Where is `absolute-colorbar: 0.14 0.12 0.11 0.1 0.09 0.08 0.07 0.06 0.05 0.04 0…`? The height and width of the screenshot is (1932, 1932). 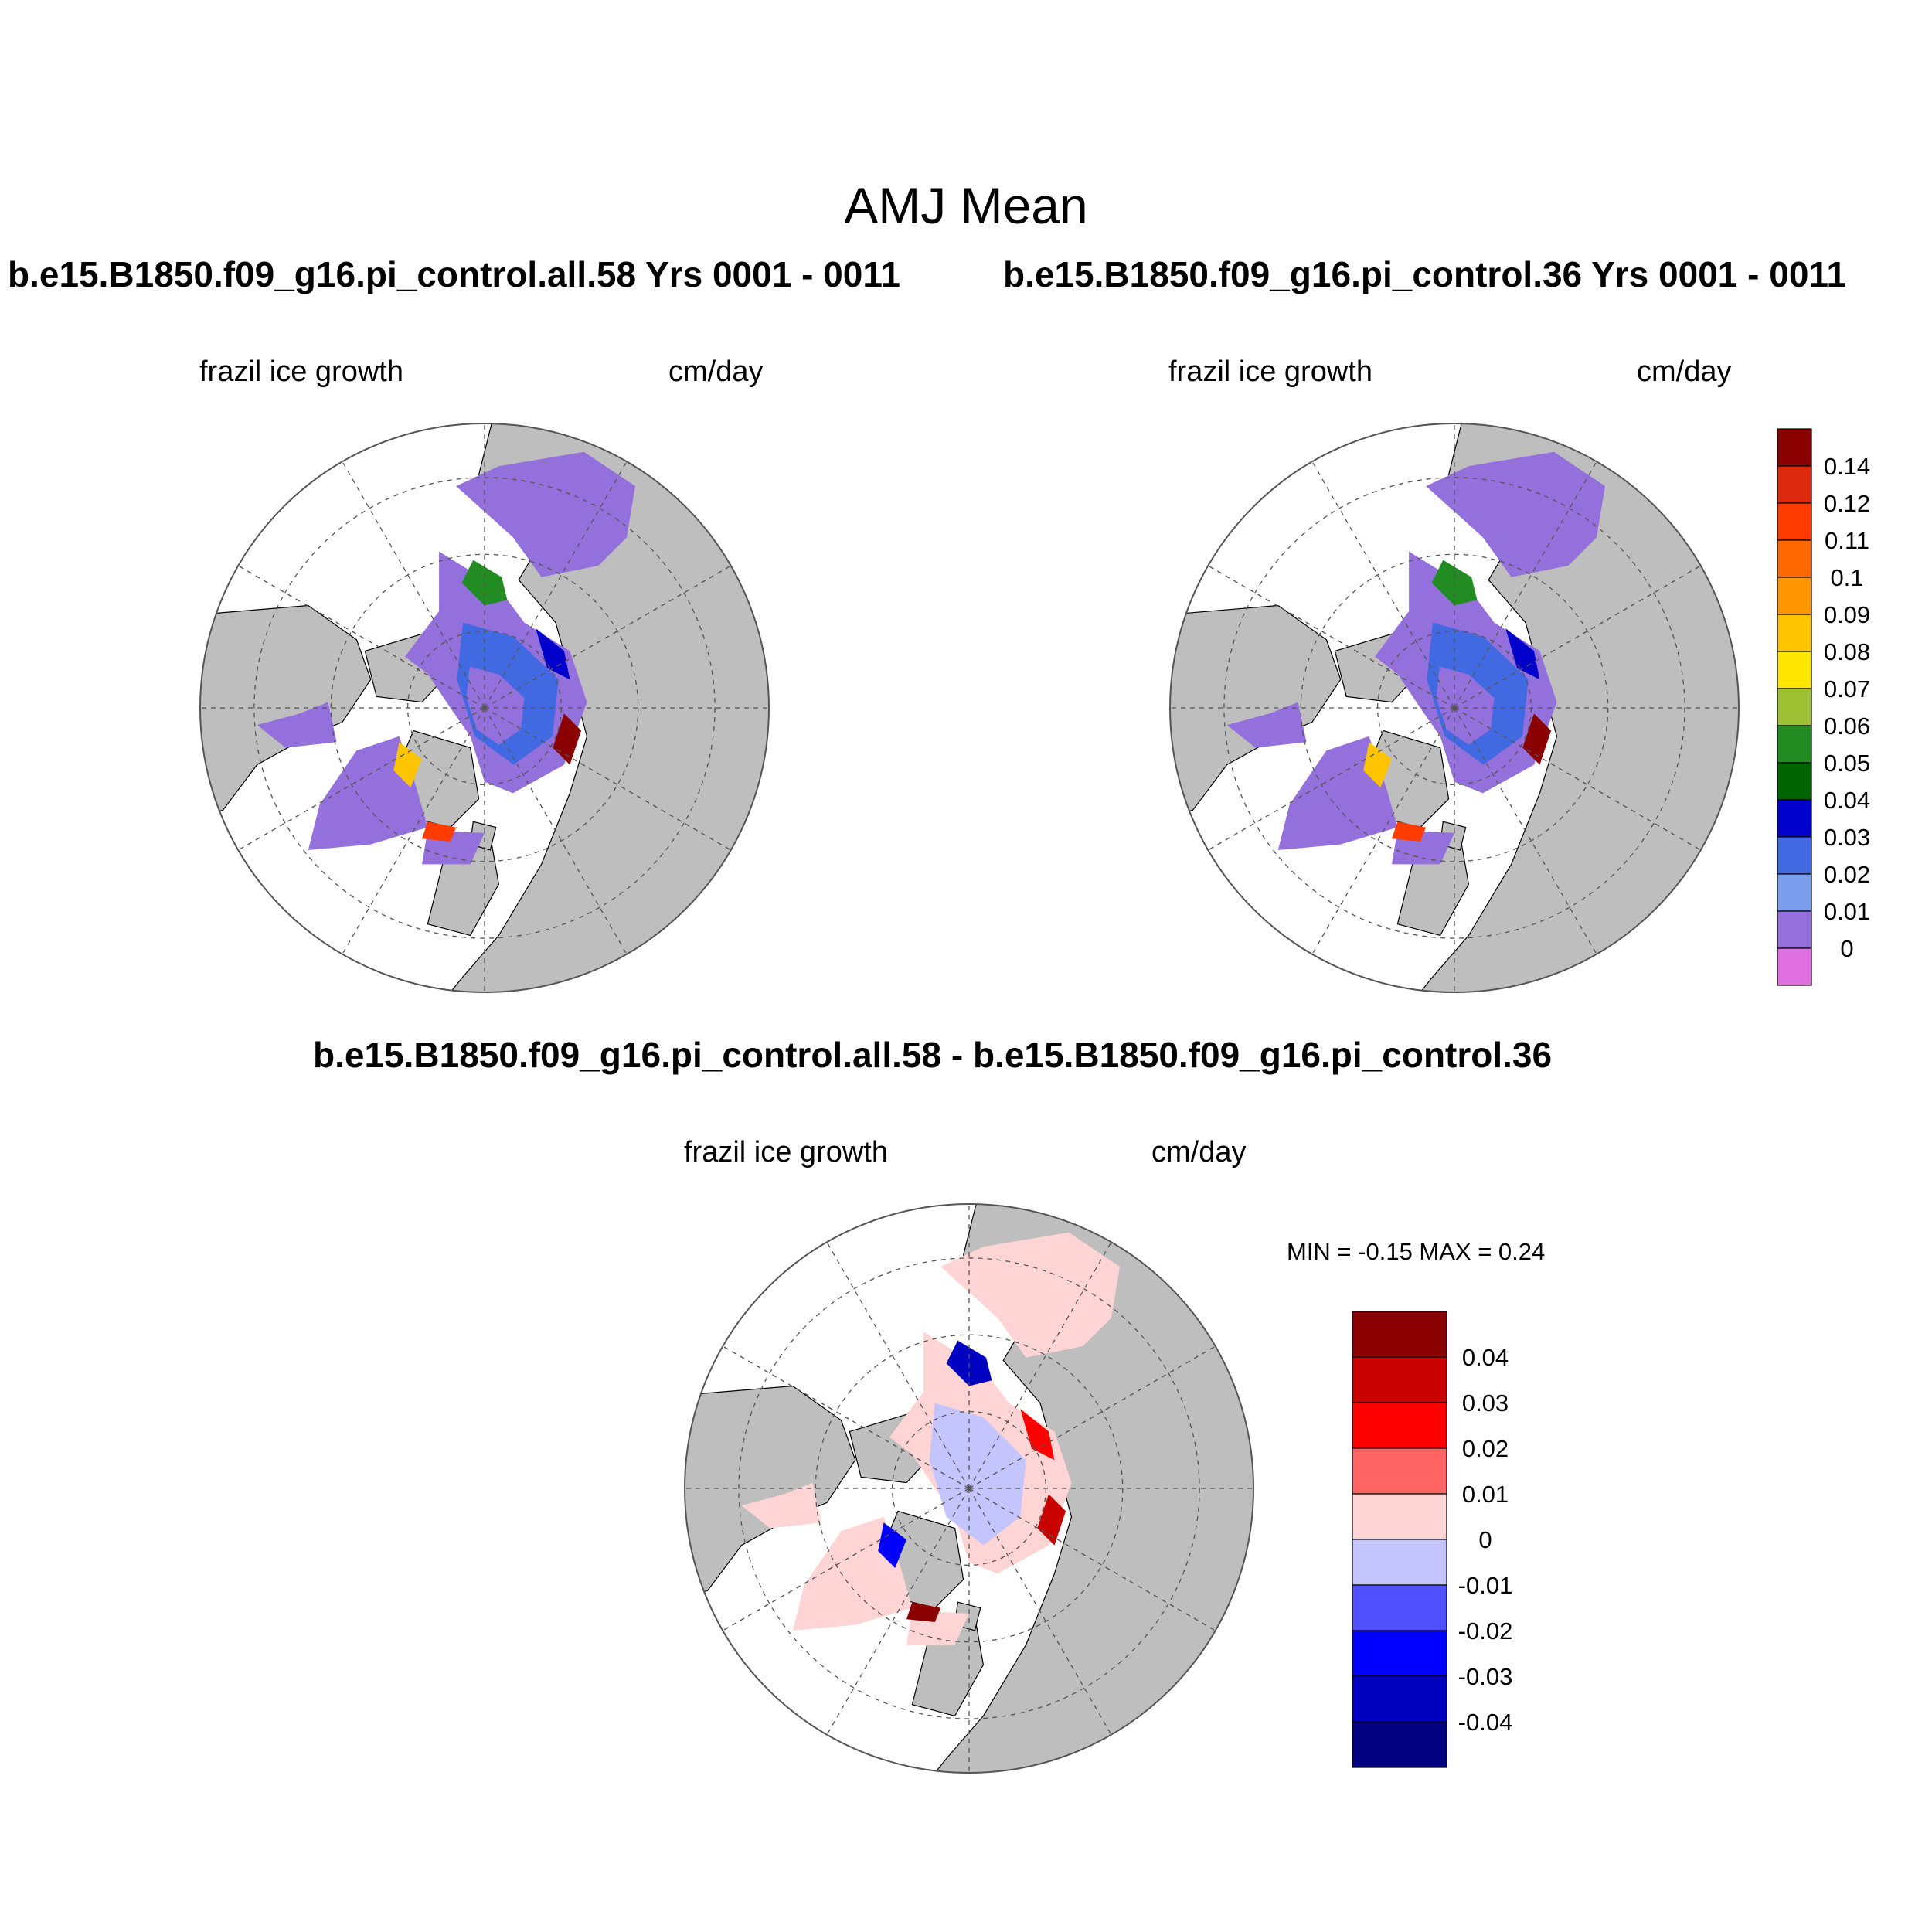
absolute-colorbar: 0.14 0.12 0.11 0.1 0.09 0.08 0.07 0.06 0.05 0.04 0… is located at coordinates (1824, 707).